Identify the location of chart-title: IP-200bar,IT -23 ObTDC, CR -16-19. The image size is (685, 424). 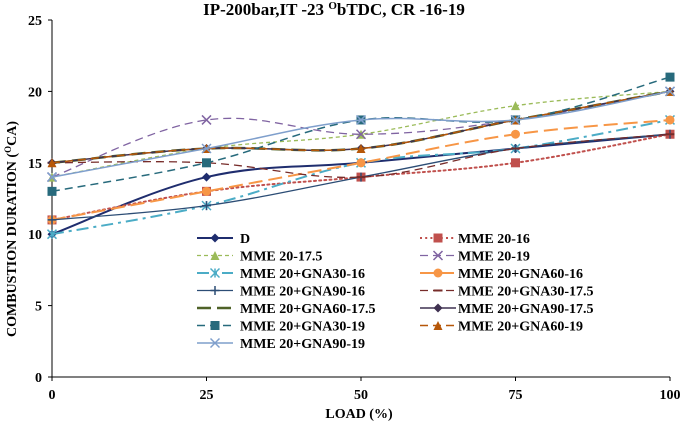
(334, 9).